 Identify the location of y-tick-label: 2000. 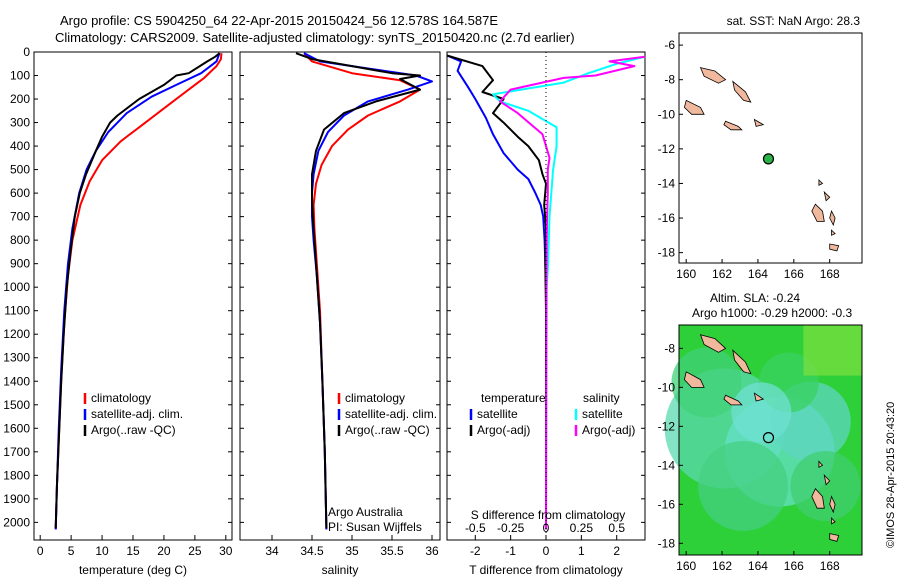
(16, 522).